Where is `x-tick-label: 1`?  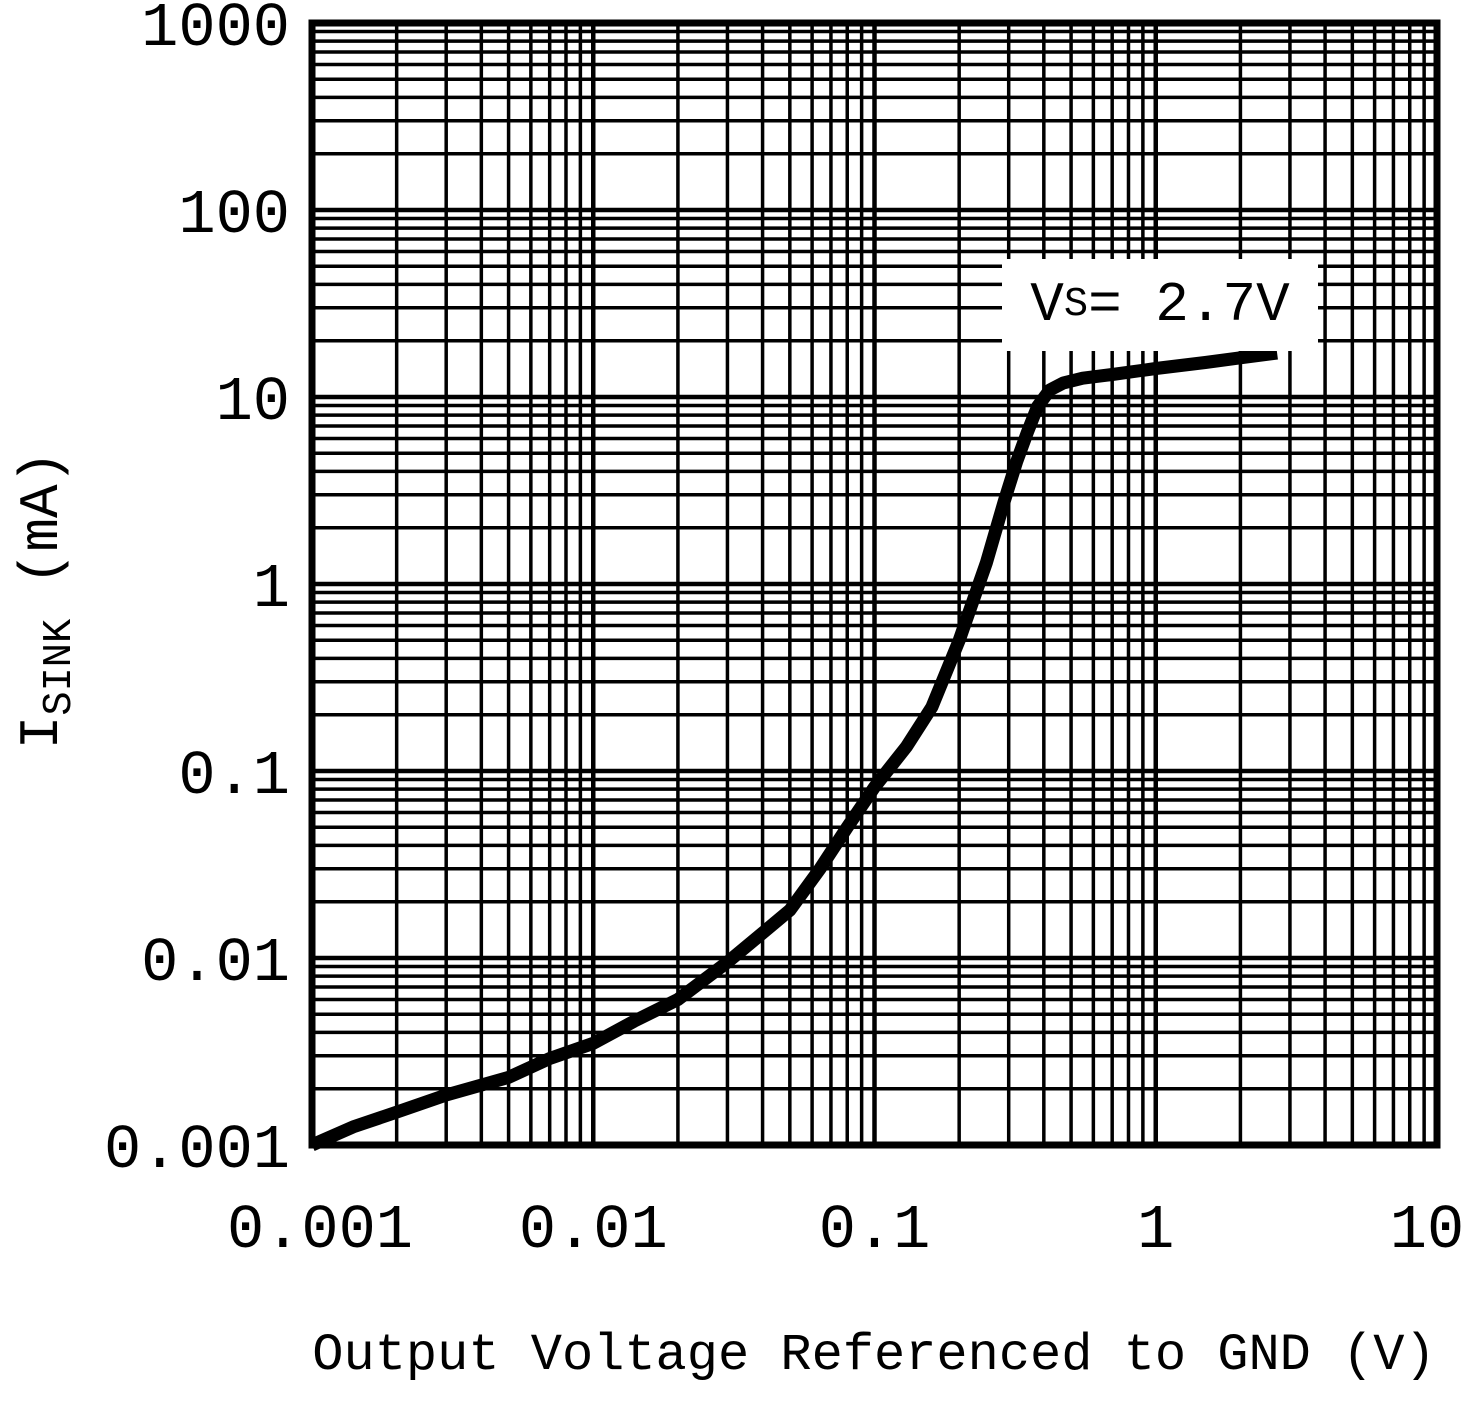 x-tick-label: 1 is located at coordinates (1155, 1230).